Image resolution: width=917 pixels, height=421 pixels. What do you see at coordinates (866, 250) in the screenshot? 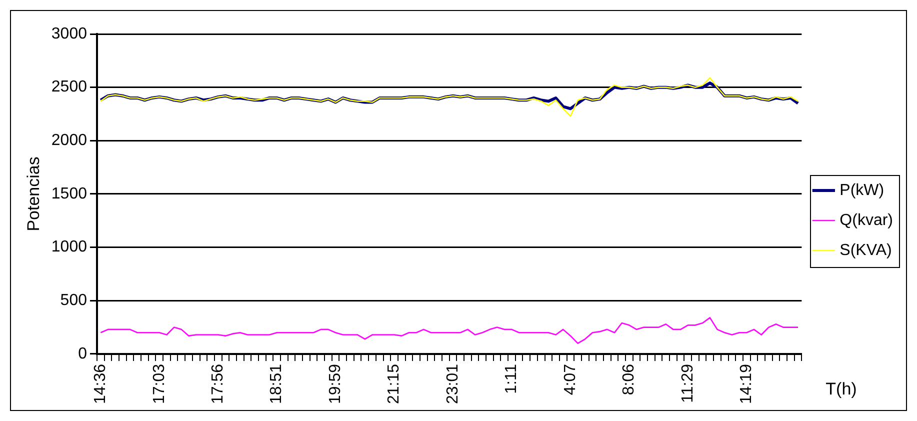
I see `legend-label: S(KVA)` at bounding box center [866, 250].